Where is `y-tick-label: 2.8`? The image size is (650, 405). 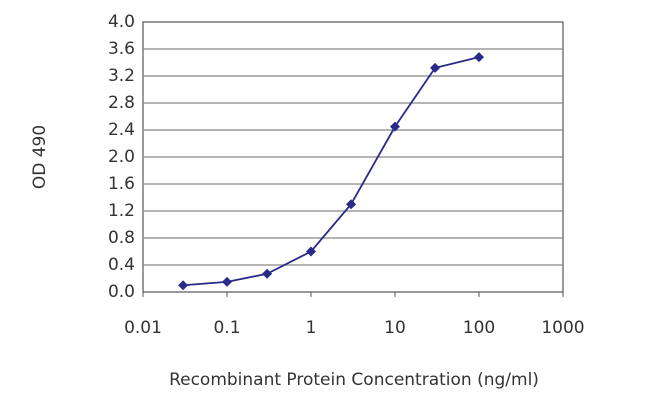
y-tick-label: 2.8 is located at coordinates (121, 103).